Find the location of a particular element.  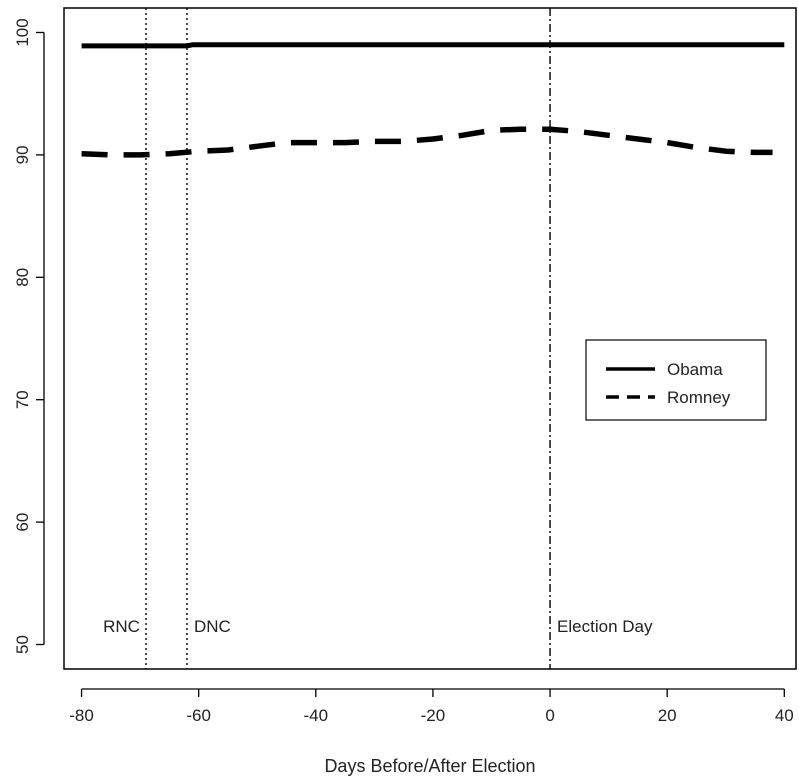

series-line-romney is located at coordinates (427, 142).